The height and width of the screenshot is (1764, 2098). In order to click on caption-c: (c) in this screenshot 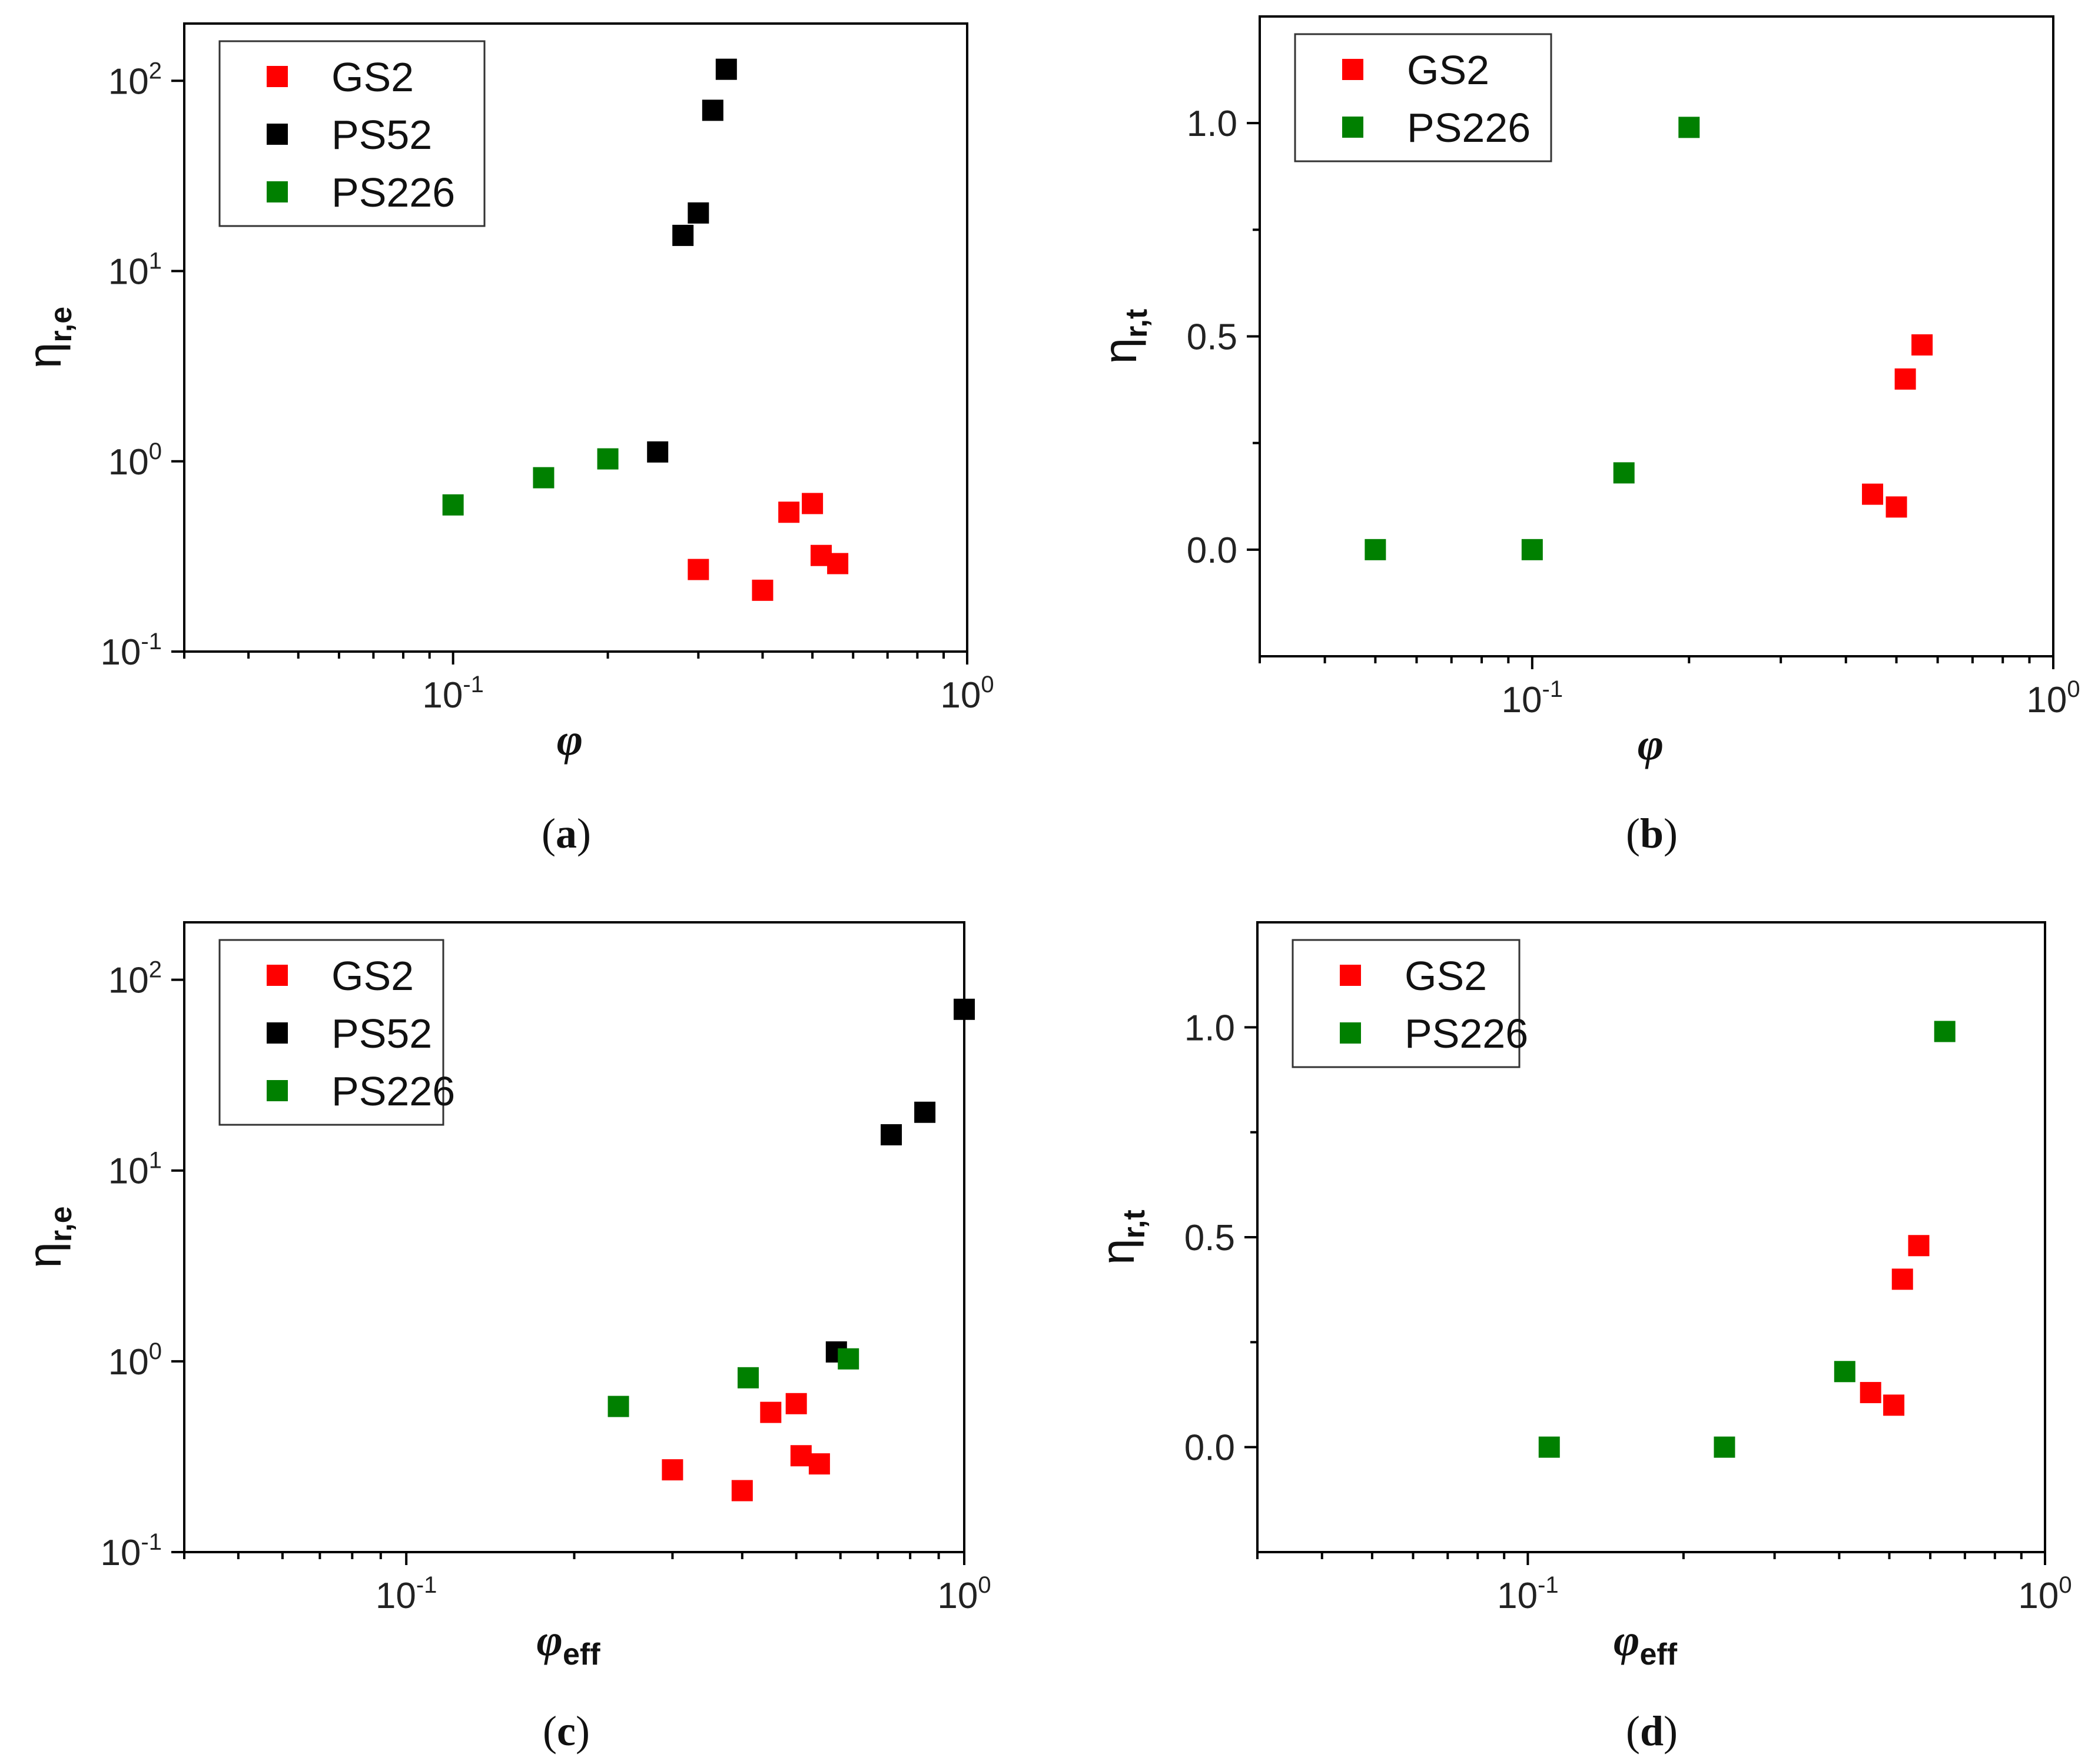, I will do `click(566, 1731)`.